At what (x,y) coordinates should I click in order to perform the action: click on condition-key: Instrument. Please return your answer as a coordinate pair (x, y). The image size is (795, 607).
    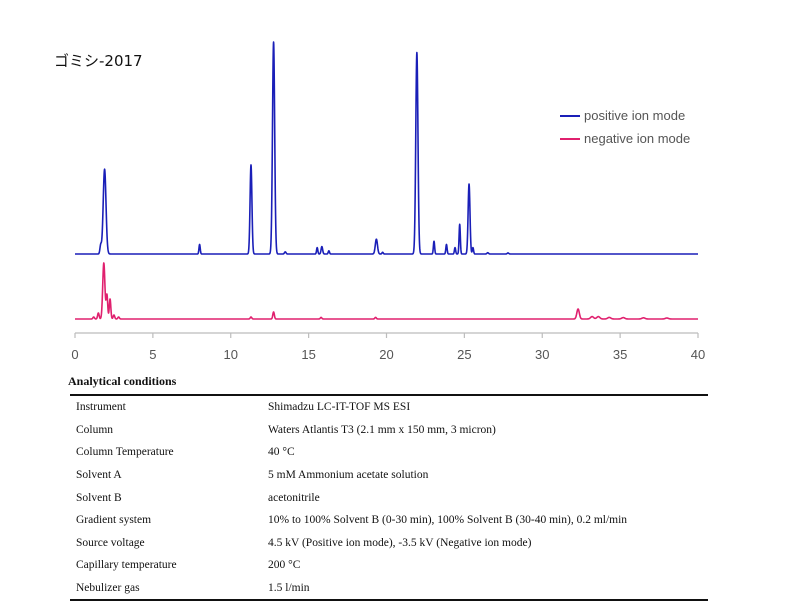
    Looking at the image, I should click on (101, 407).